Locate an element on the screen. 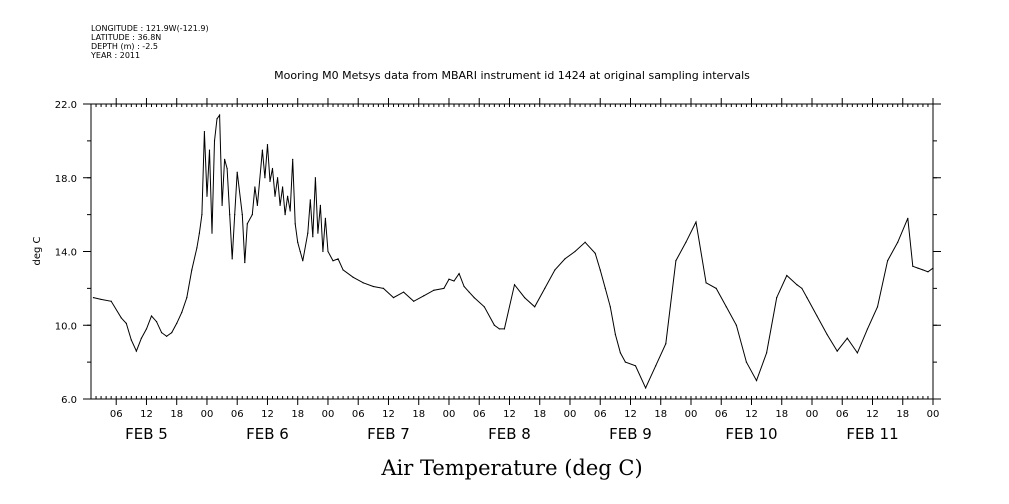 The image size is (1009, 504). year-text: YEAR : 2011 is located at coordinates (115, 55).